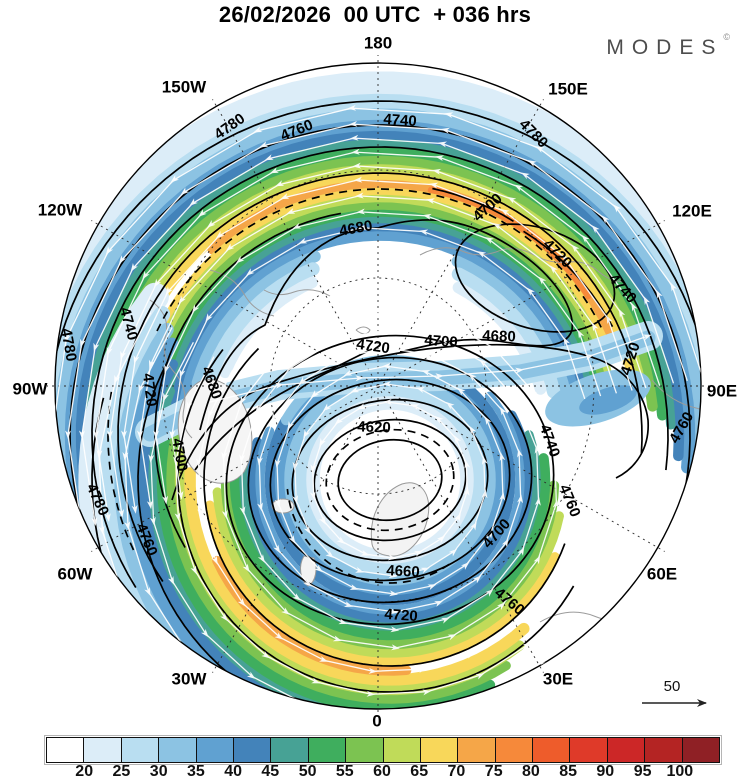 The height and width of the screenshot is (782, 750). What do you see at coordinates (121, 771) in the screenshot?
I see `colorbar-tick-label: 25` at bounding box center [121, 771].